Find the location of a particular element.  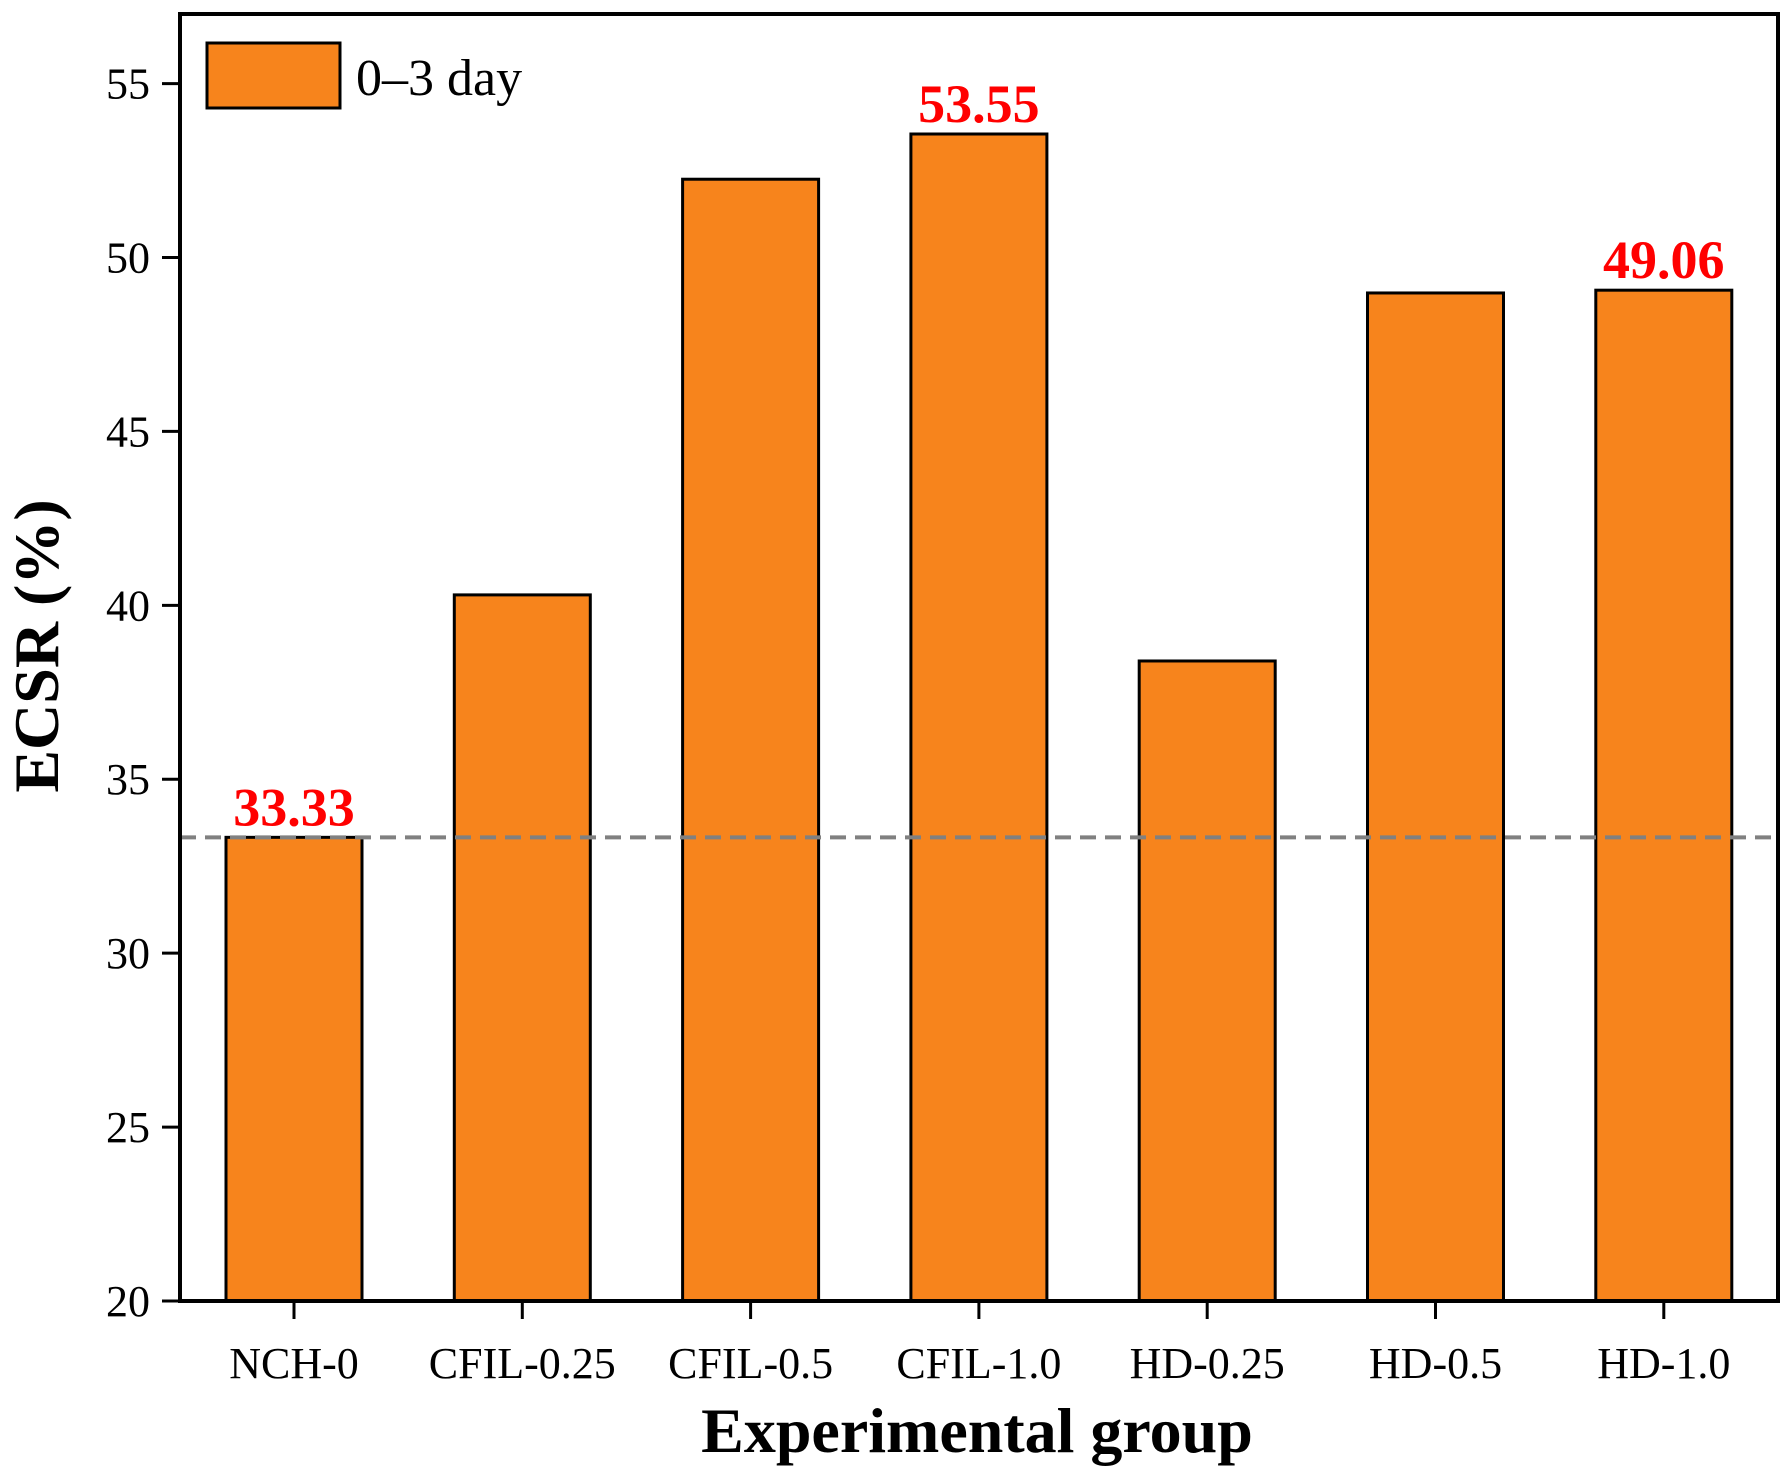

y-tick-label: 50 is located at coordinates (128, 257).